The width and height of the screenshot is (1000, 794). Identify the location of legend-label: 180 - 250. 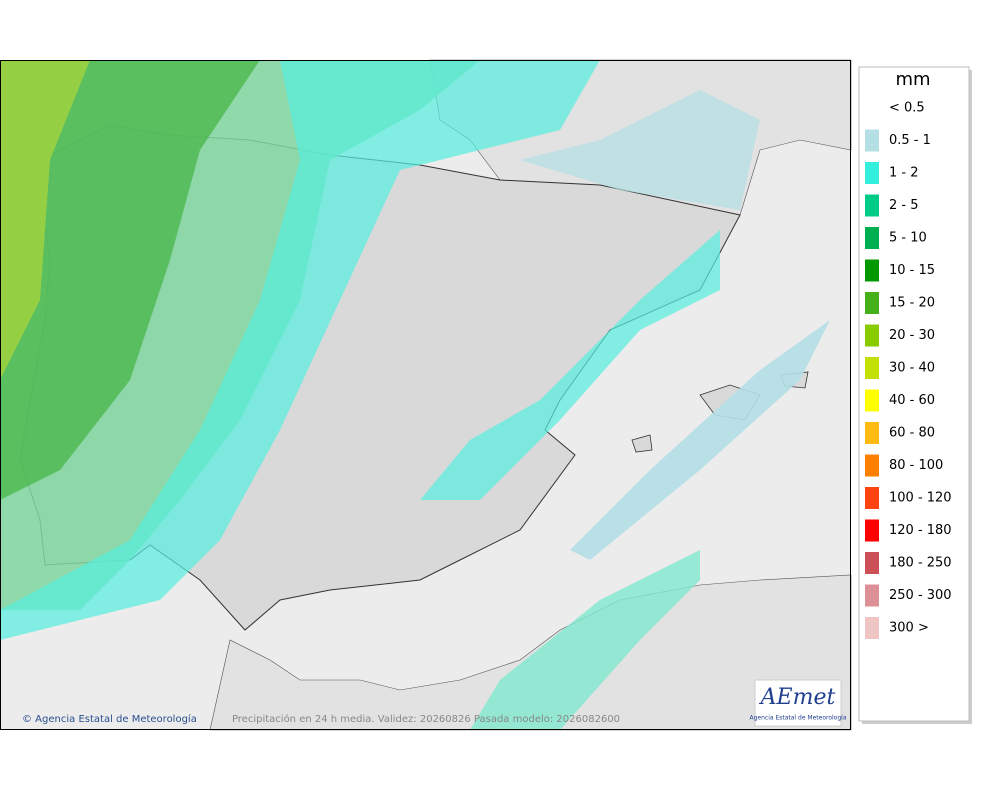
(920, 563).